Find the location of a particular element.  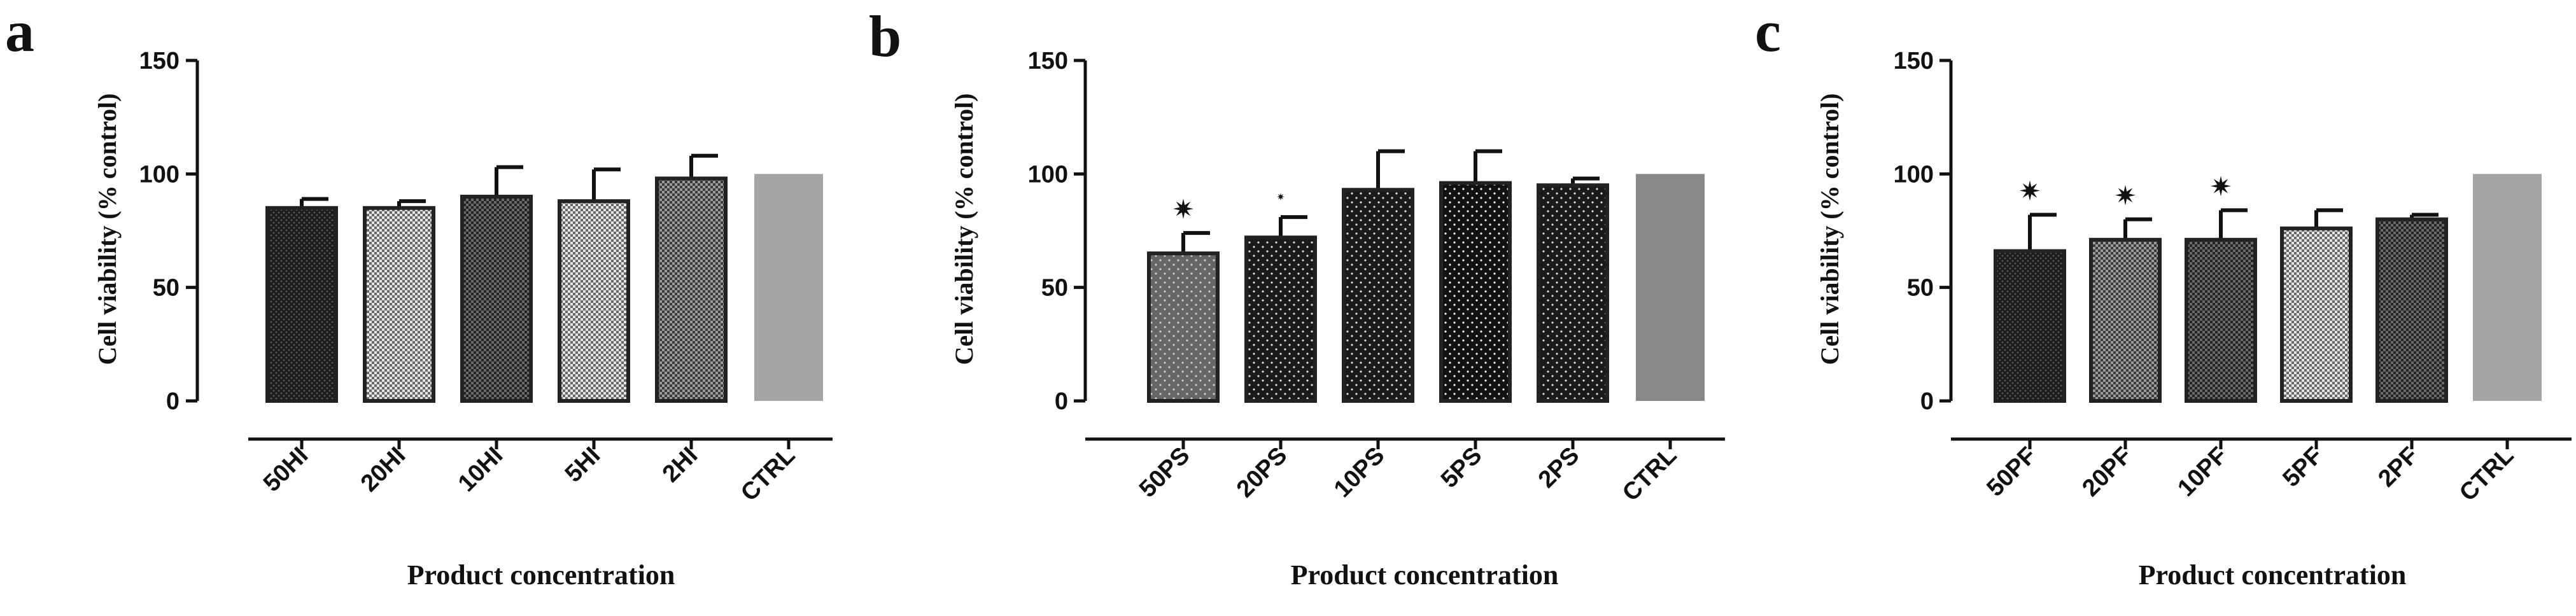

x-tick-label: 20PS is located at coordinates (1262, 472).